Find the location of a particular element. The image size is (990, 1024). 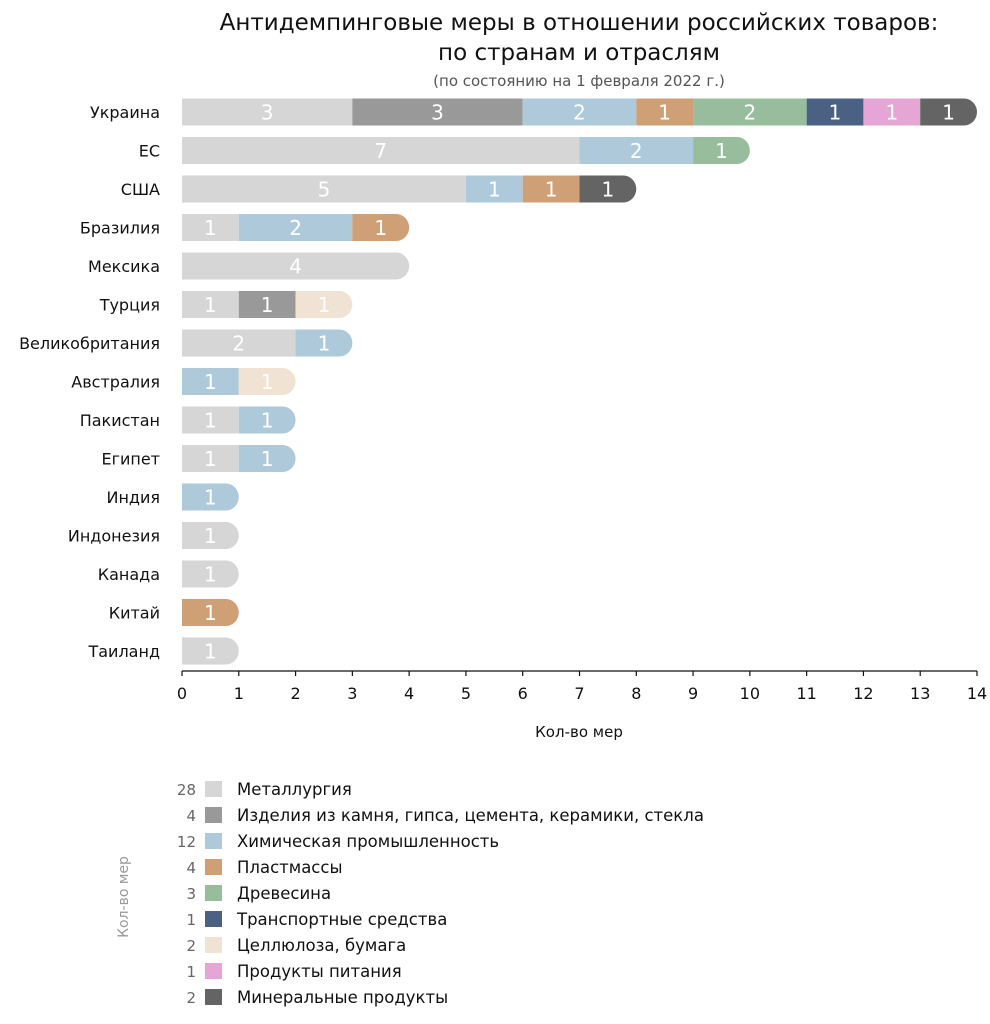

x-tick-label: 14 is located at coordinates (977, 693).